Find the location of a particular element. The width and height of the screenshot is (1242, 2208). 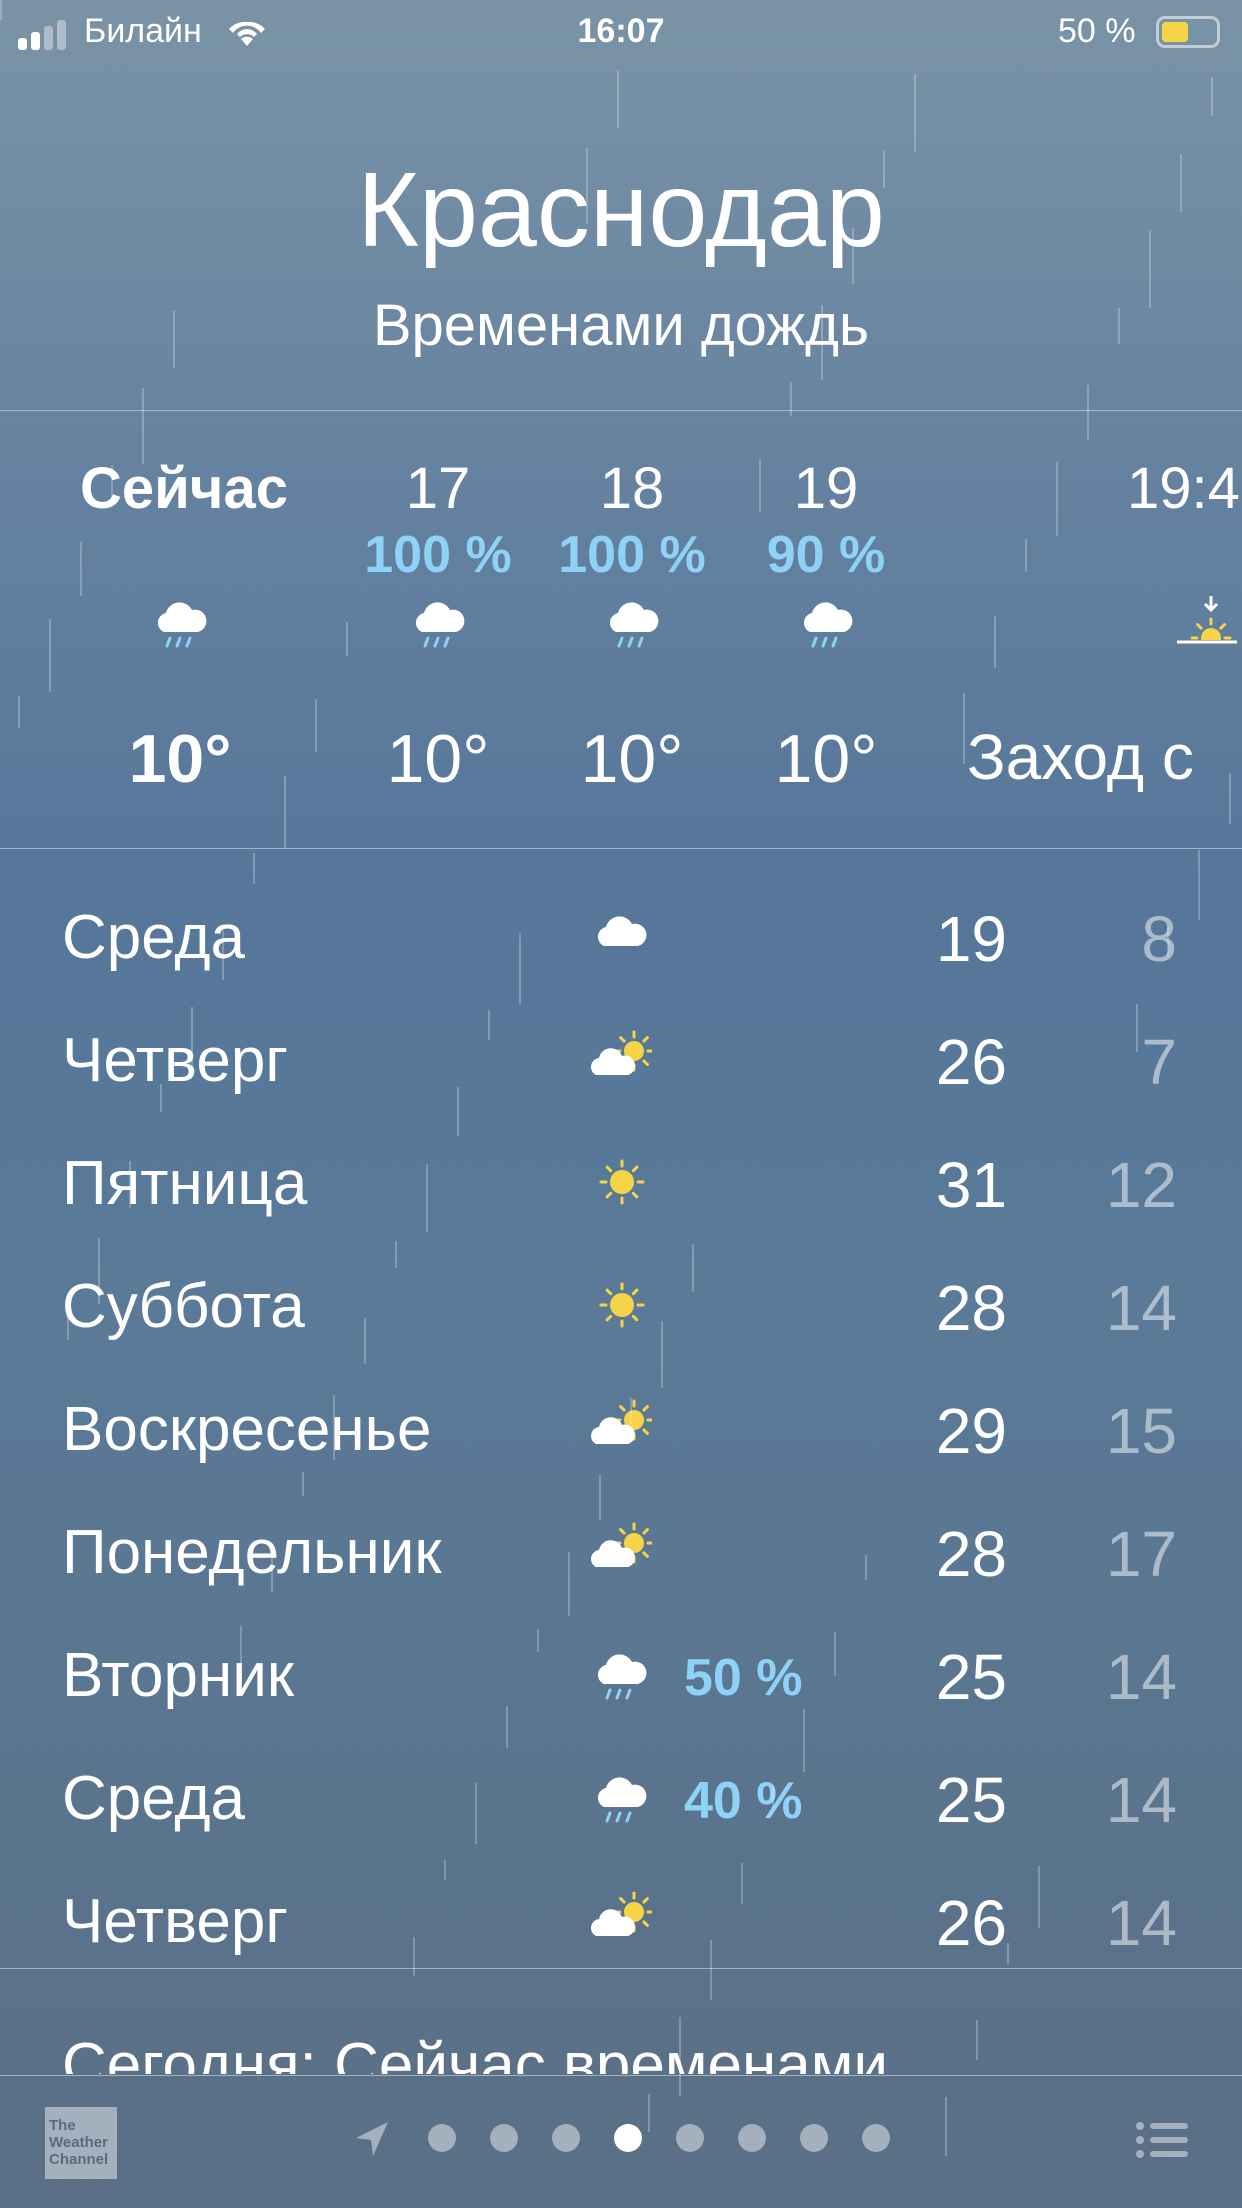

cloud-icon is located at coordinates (622, 931).